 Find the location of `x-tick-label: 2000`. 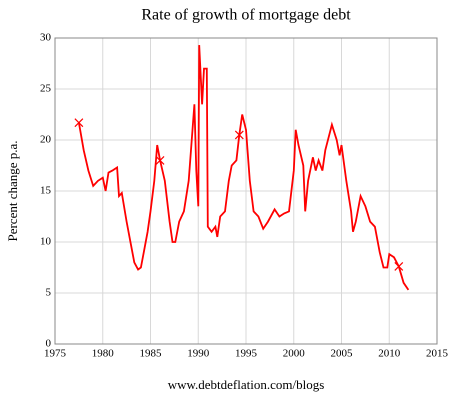

x-tick-label: 2000 is located at coordinates (294, 354).